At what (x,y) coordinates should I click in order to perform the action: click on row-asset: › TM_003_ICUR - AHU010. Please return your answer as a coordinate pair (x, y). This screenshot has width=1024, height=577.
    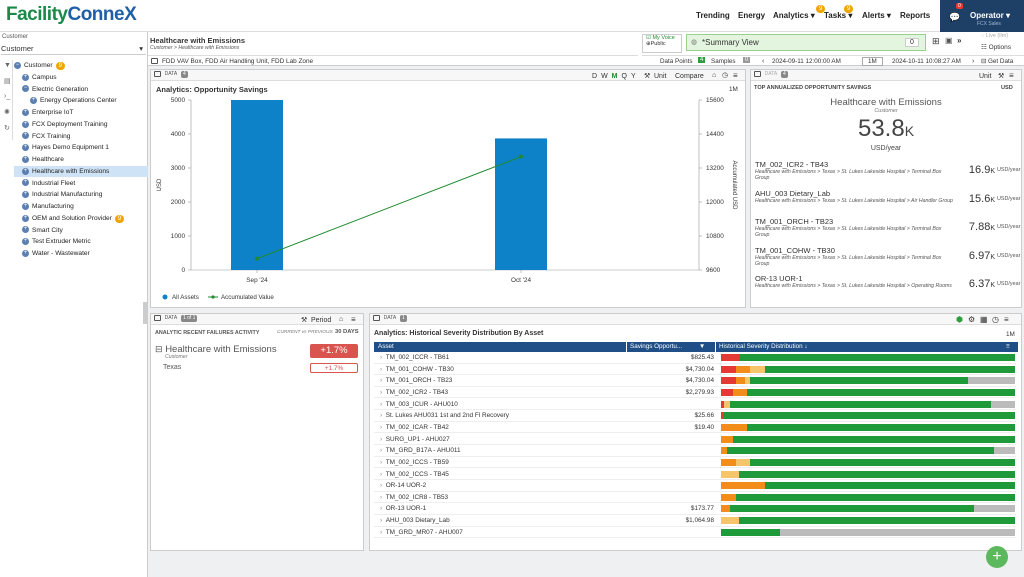
    Looking at the image, I should click on (419, 404).